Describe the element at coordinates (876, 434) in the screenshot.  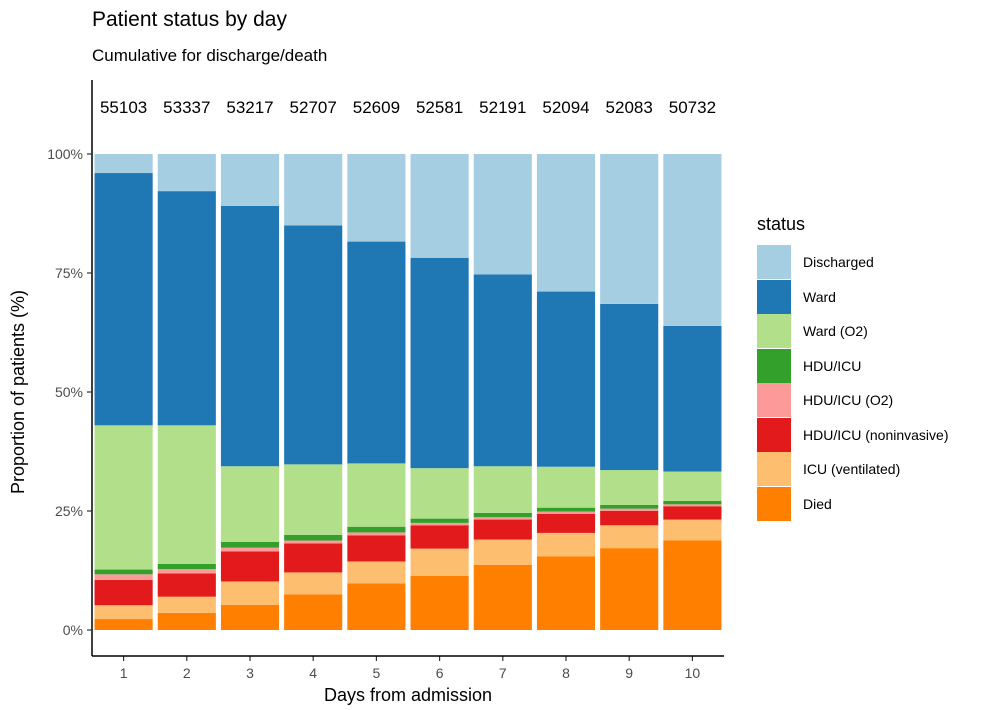
I see `legend-label: HDU/ICU (noninvasive)` at that location.